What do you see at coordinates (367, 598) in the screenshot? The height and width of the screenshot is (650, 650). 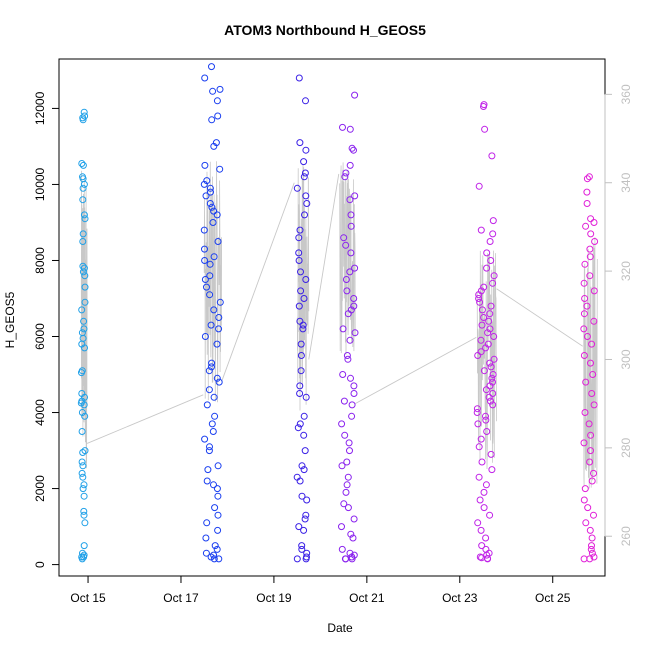 I see `x-tick-label: Oct 21` at bounding box center [367, 598].